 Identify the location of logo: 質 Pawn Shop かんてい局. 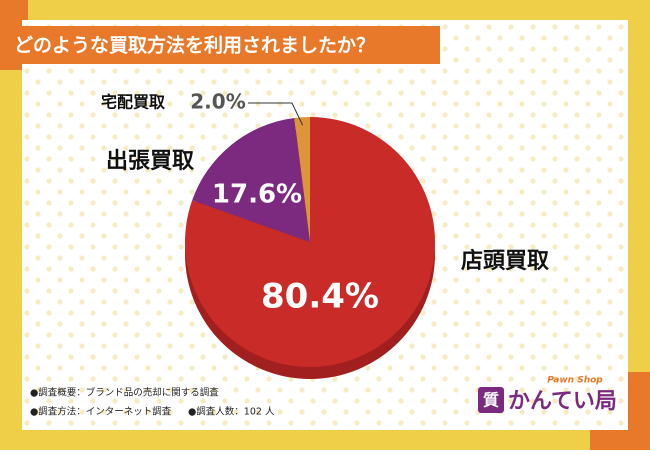
(547, 395).